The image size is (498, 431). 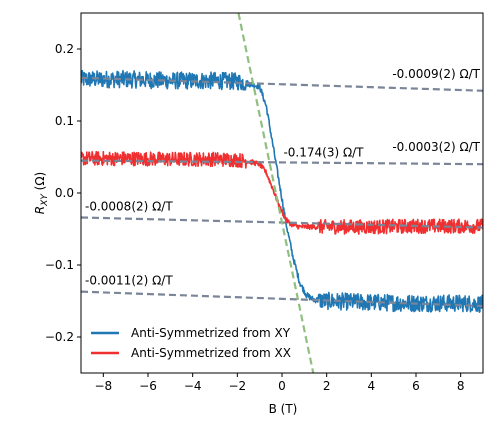 I want to click on fit-label-1: -0.0003(2) Ω/T, so click(x=436, y=147).